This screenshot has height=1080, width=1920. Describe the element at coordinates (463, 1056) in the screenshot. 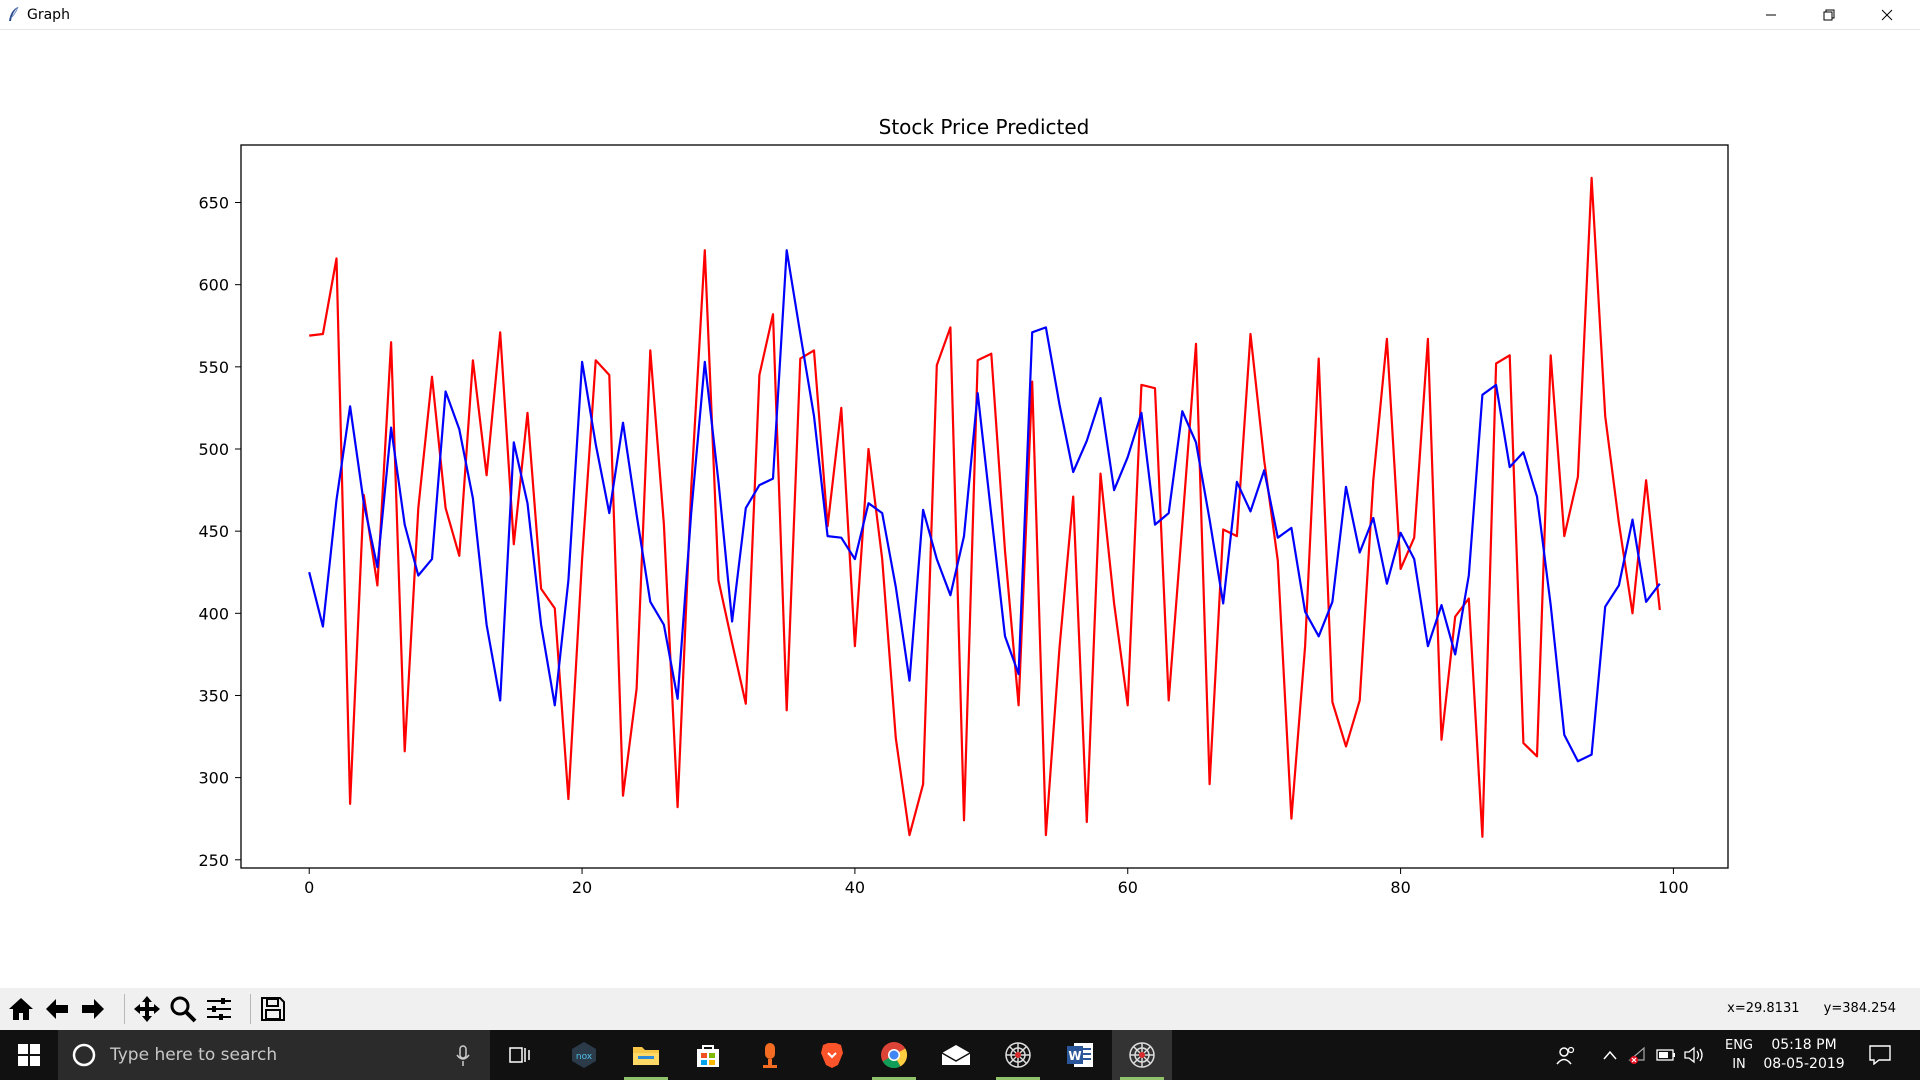

I see `microphone-icon` at that location.